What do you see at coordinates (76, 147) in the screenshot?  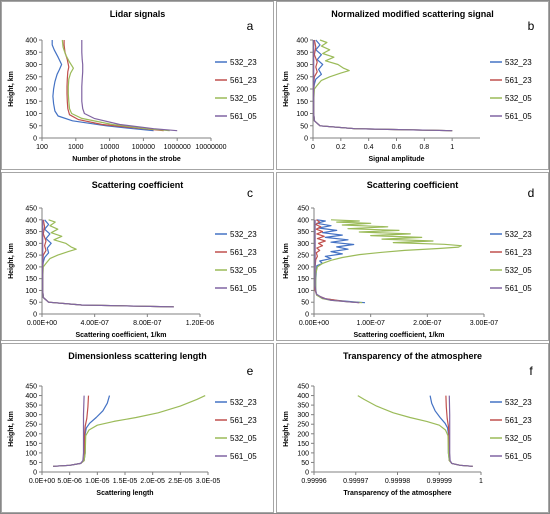 I see `x-tick-label: 1000` at bounding box center [76, 147].